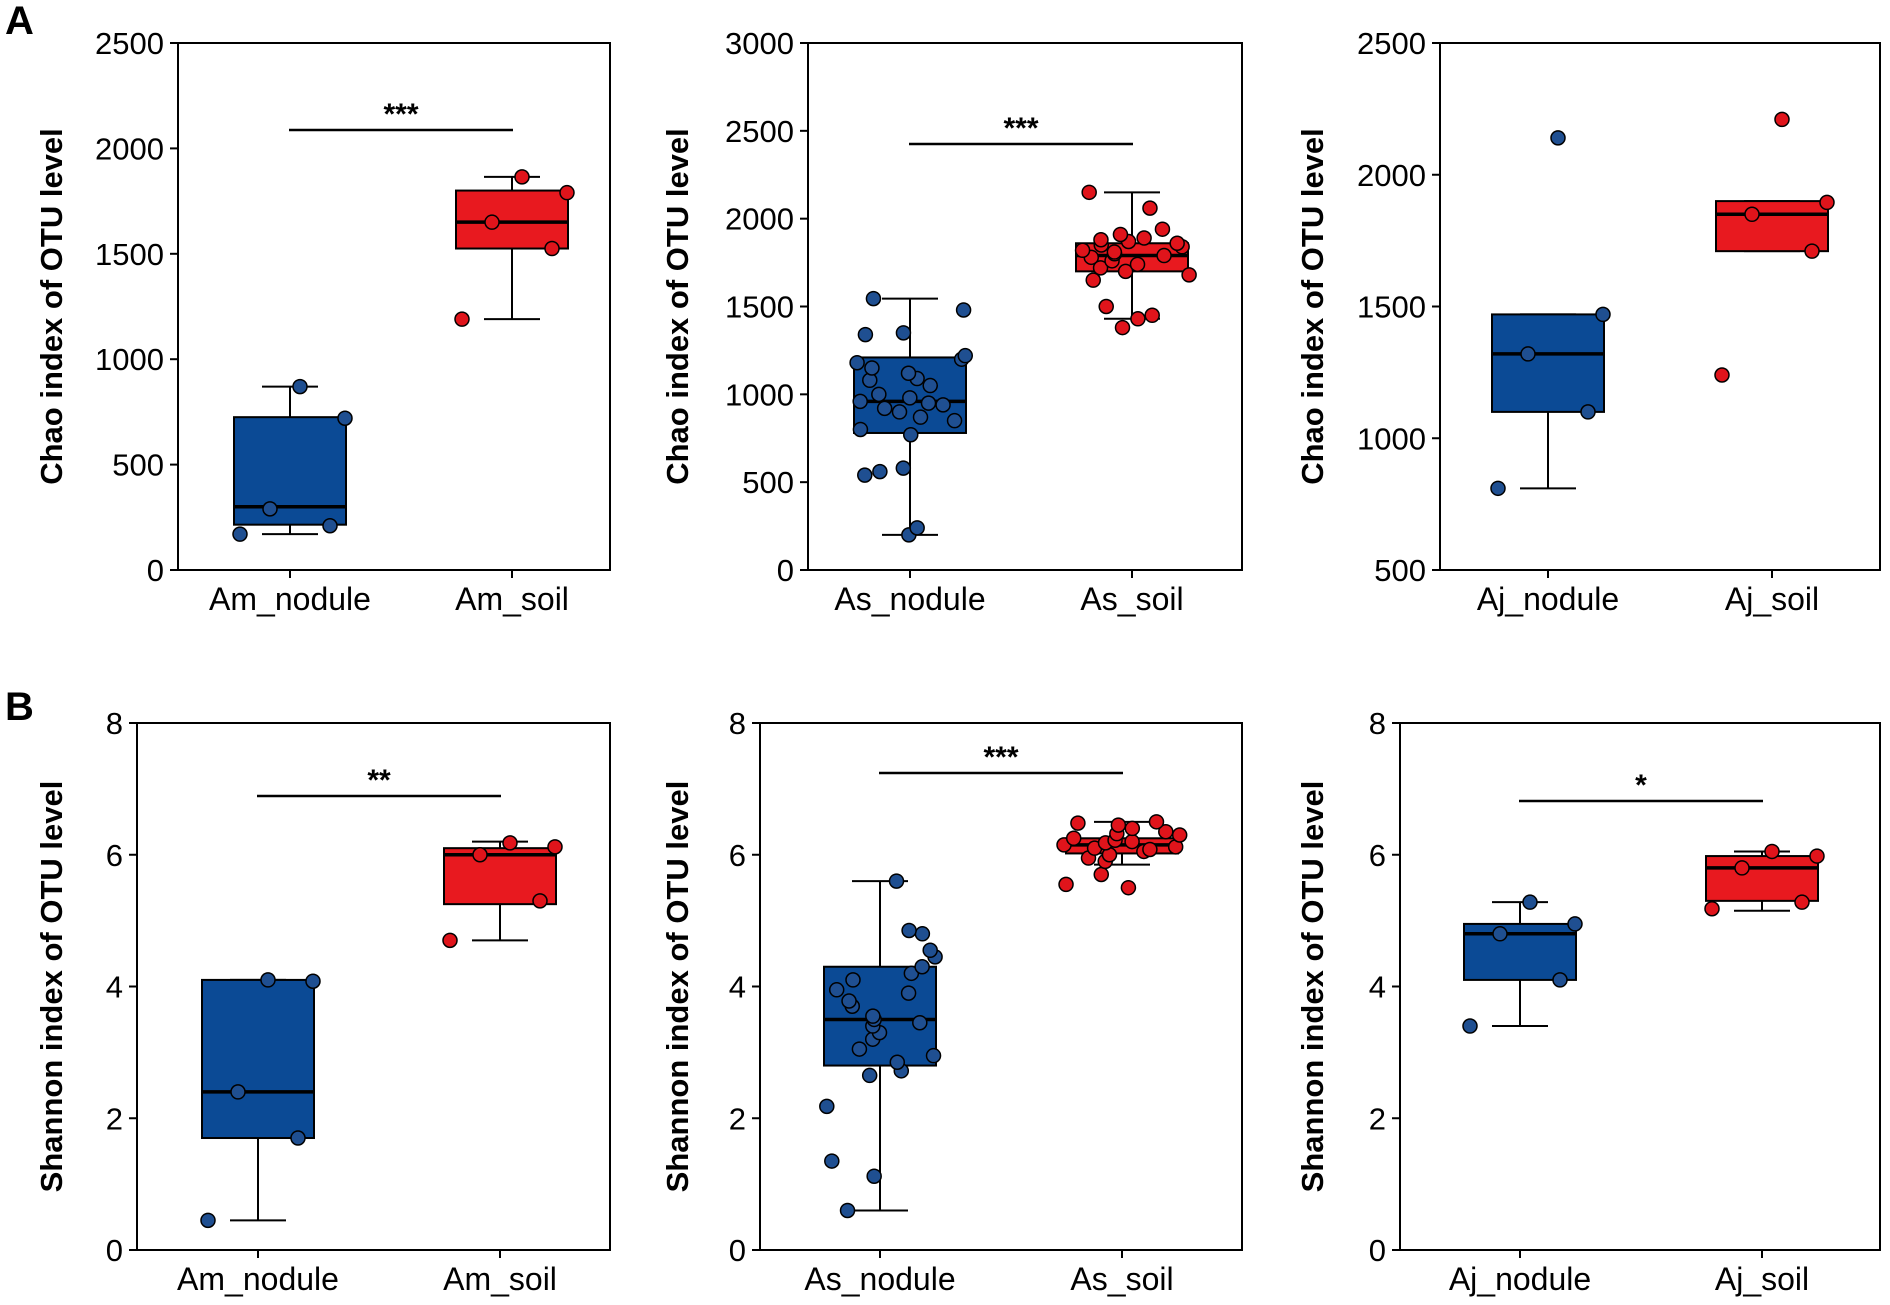 The height and width of the screenshot is (1305, 1890). I want to click on significance-label: **, so click(379, 780).